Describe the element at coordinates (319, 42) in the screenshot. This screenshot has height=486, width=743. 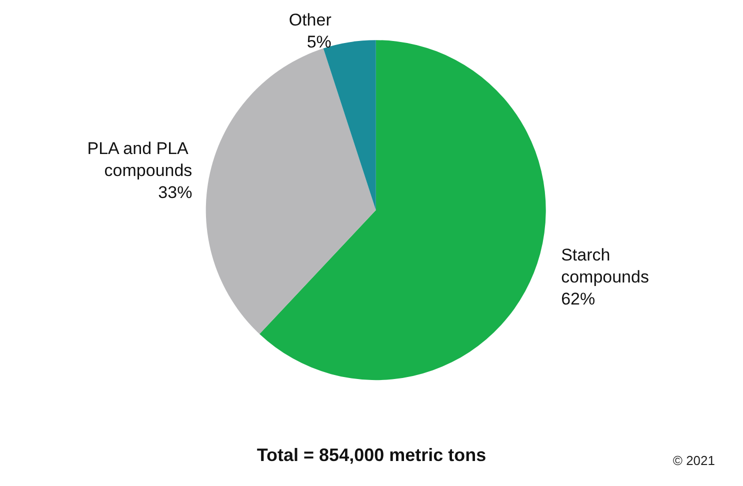
I see `data-label: 5%` at that location.